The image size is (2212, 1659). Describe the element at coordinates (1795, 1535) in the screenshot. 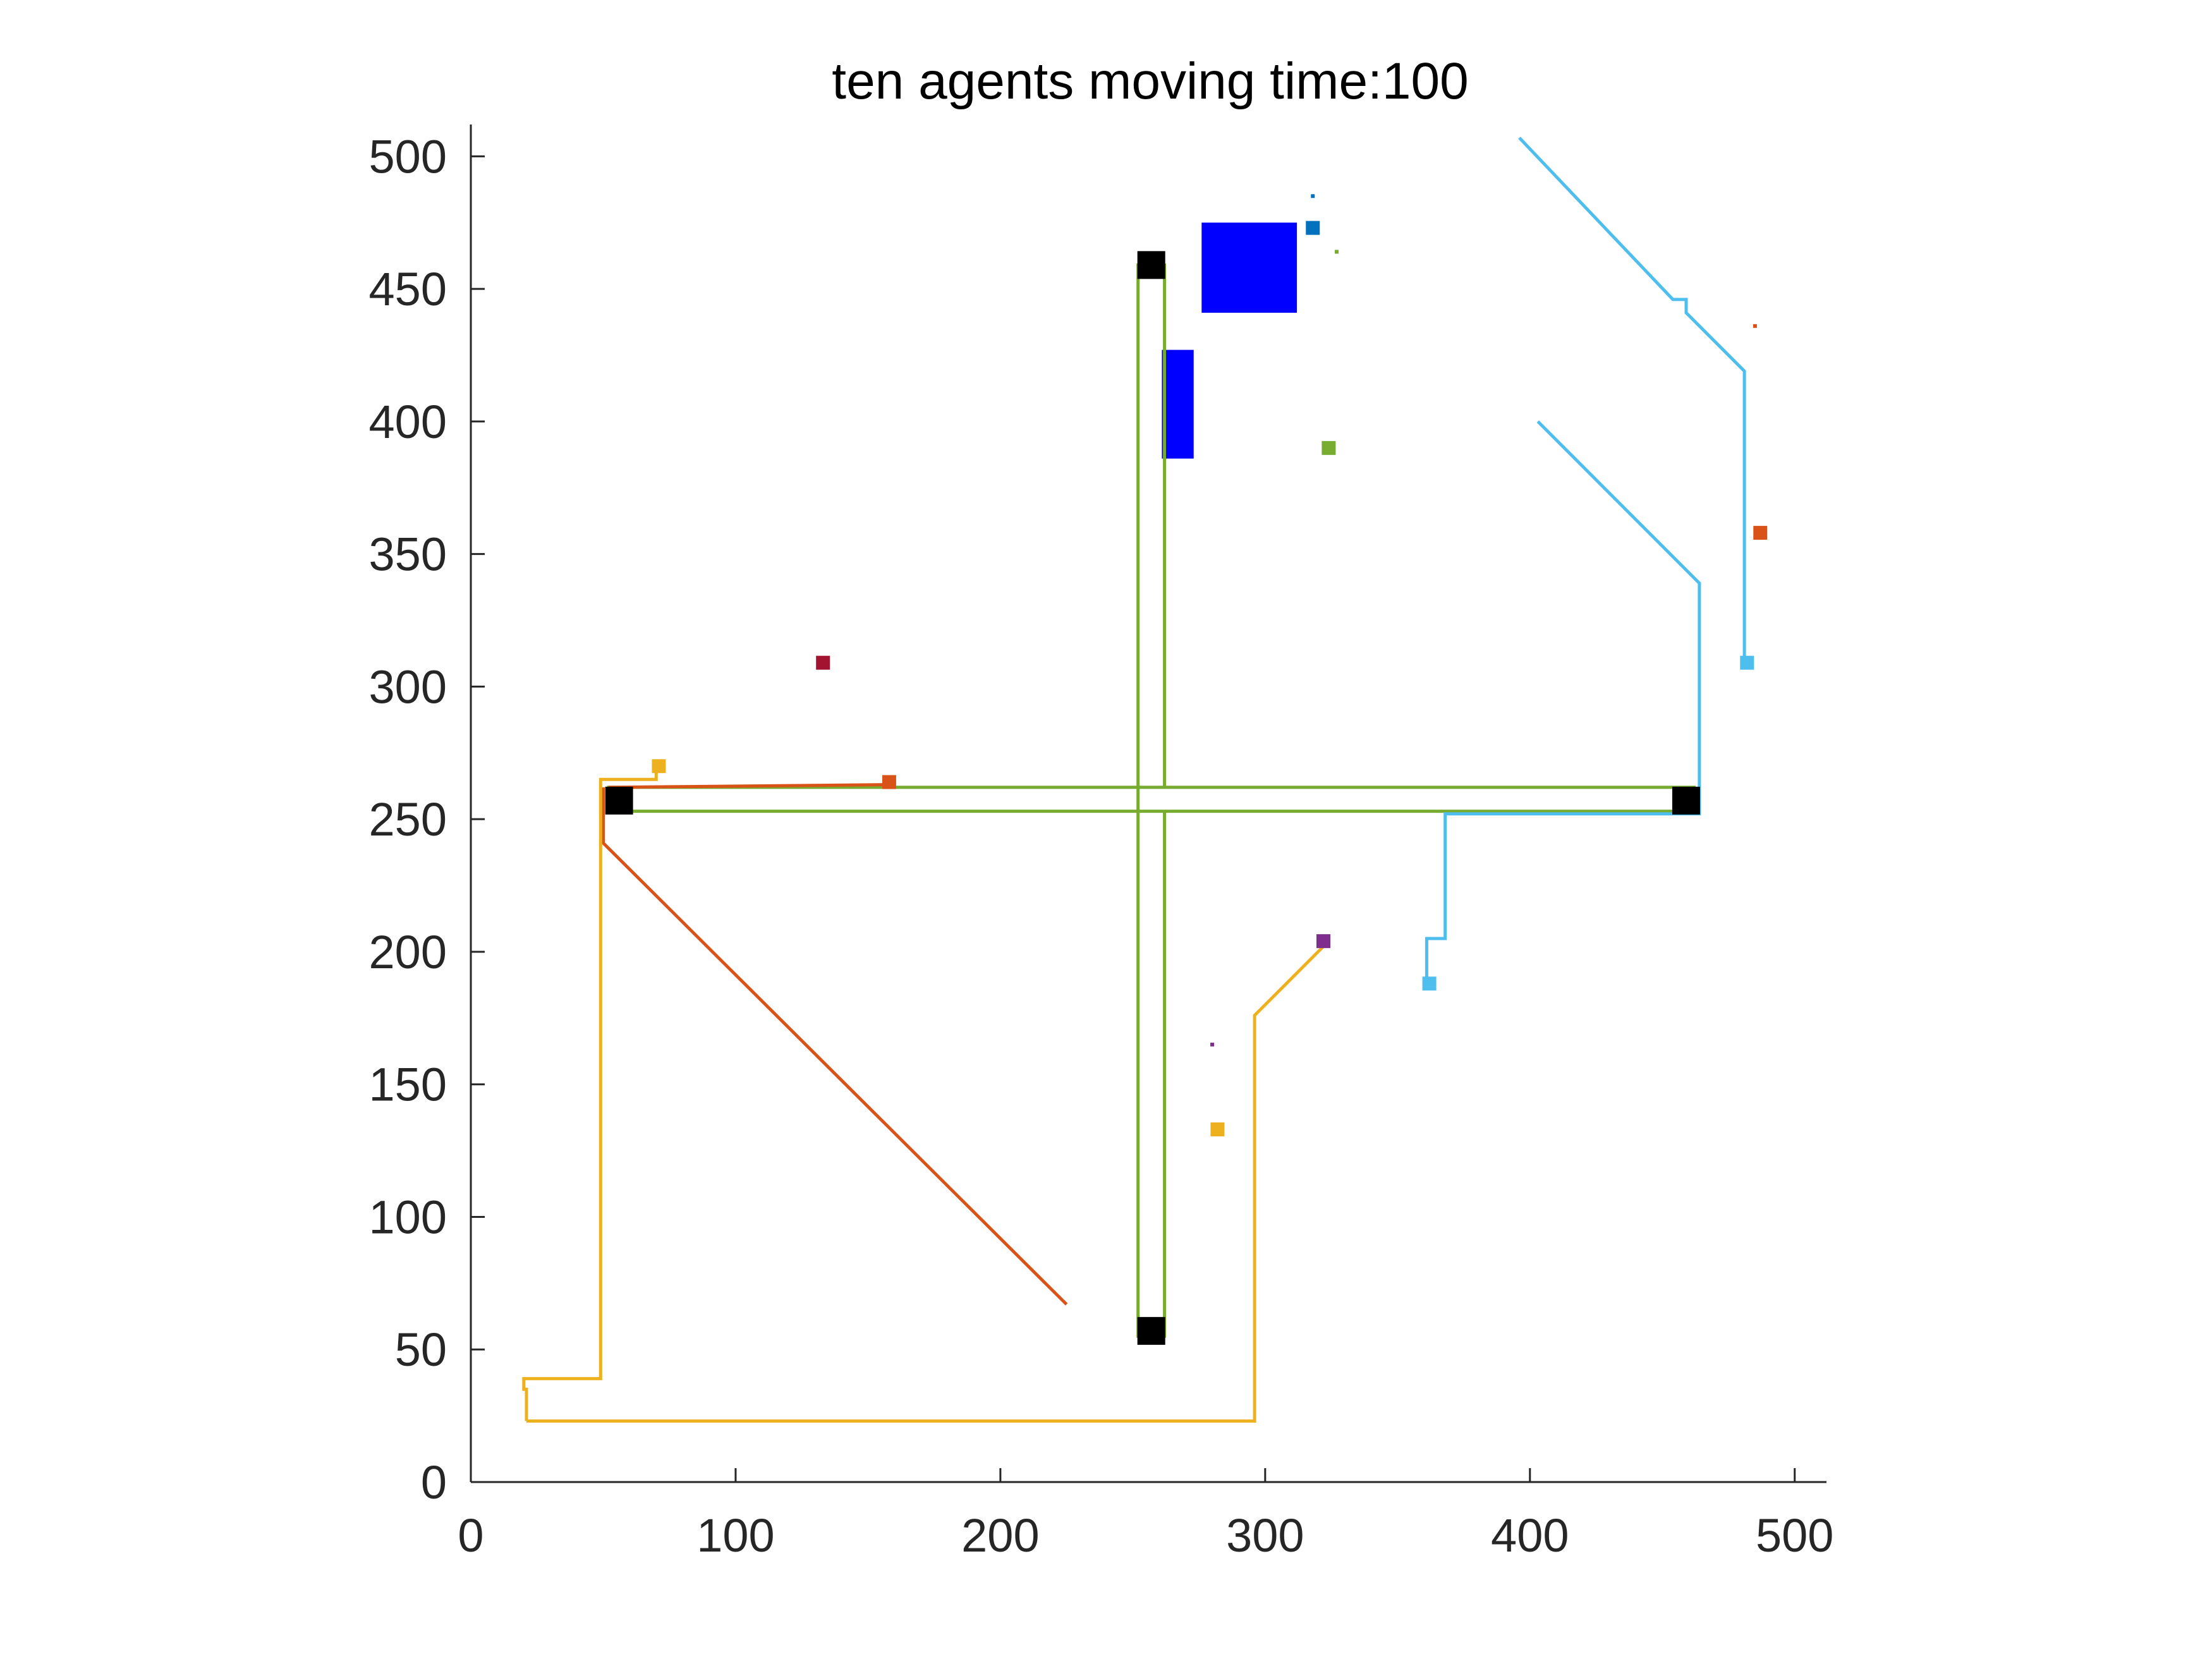

I see `x-tick-label-500: 500` at that location.